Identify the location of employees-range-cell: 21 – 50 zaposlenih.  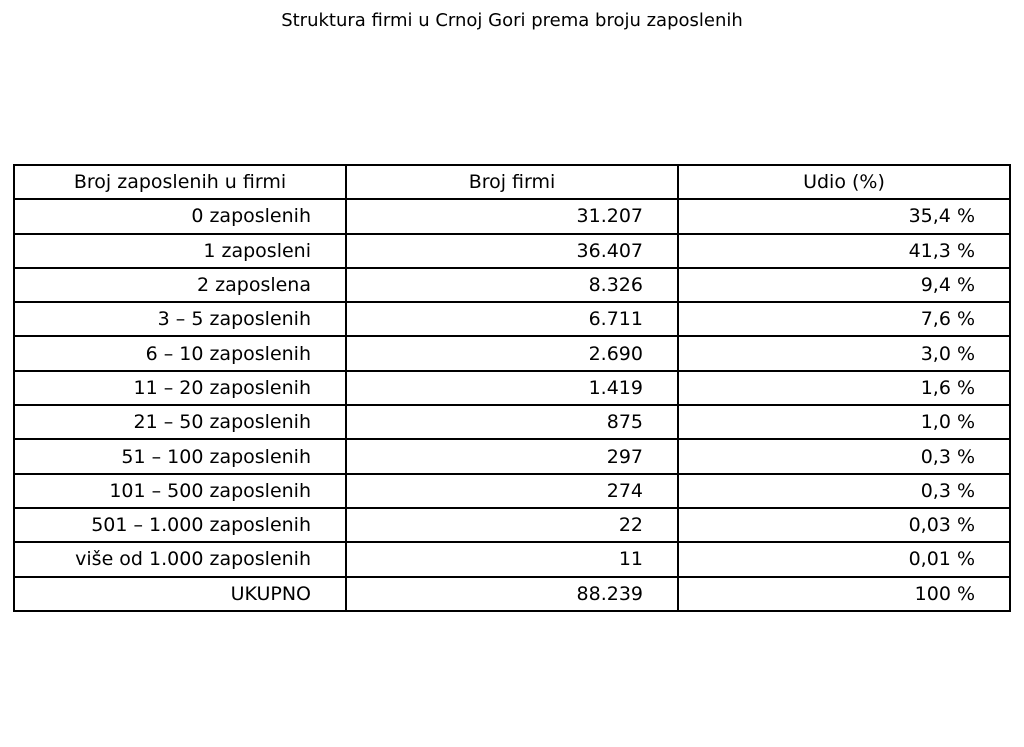
(180, 422).